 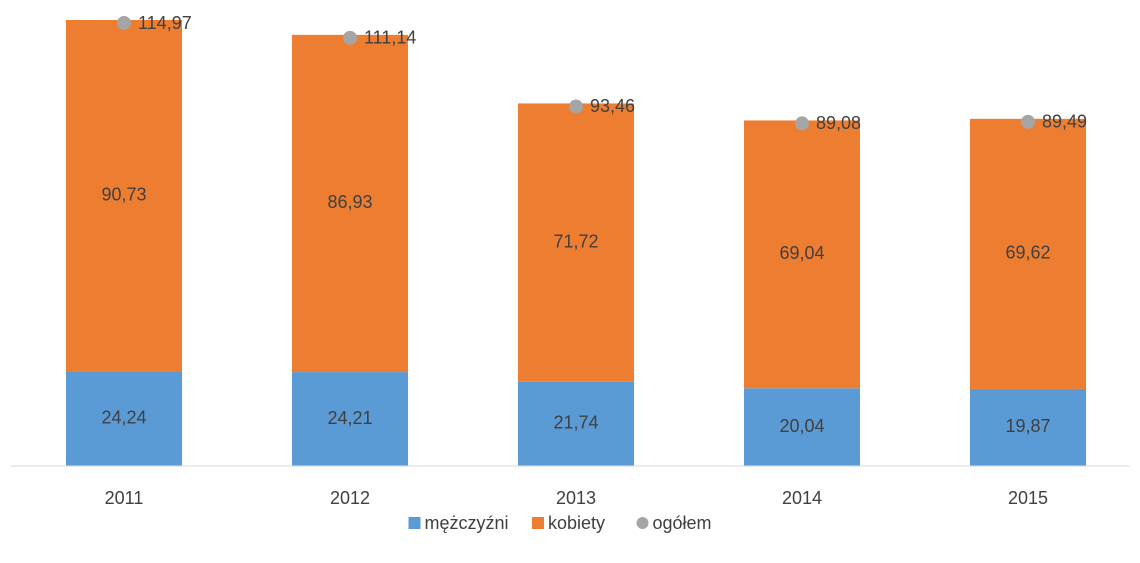 I want to click on data-label: 24,21, so click(x=349, y=418).